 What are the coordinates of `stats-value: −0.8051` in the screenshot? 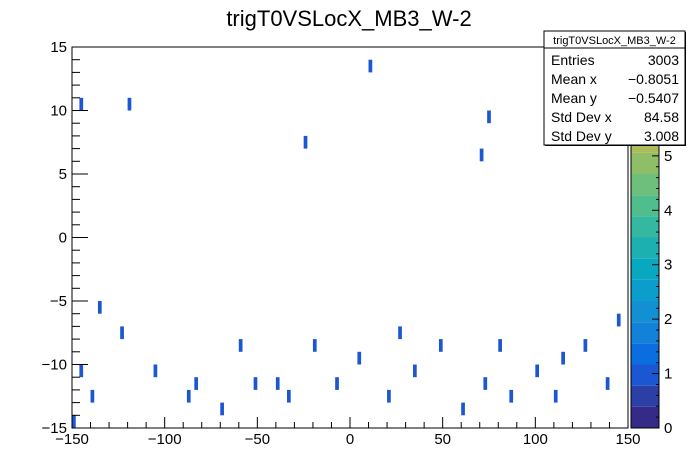 It's located at (653, 79).